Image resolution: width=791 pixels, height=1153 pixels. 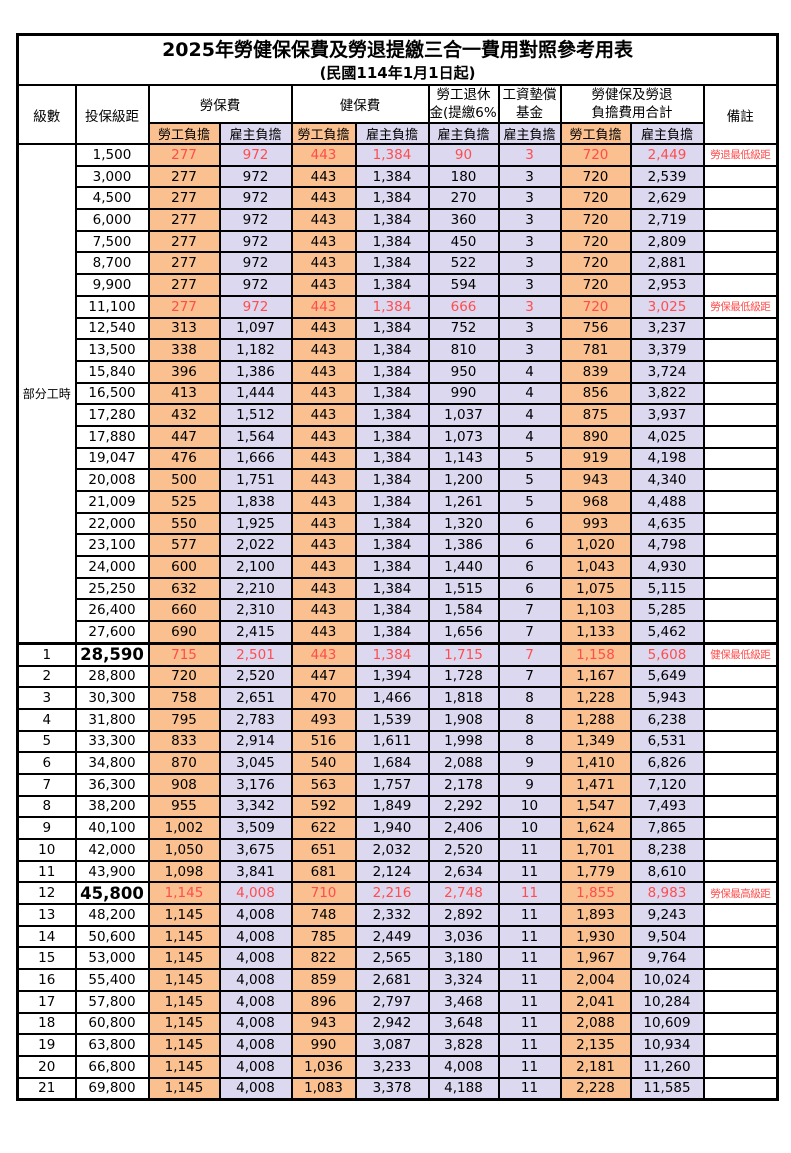 I want to click on table-row: 21,009 525 1,838 443 1,384 1,261 5 968 4,488, so click(x=398, y=502).